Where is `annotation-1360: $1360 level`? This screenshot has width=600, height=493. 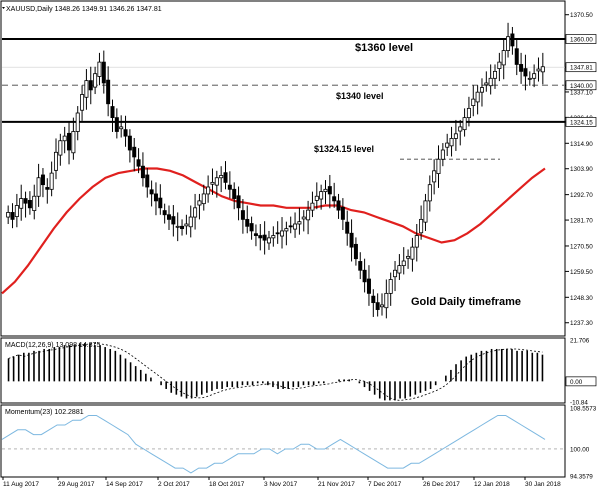 annotation-1360: $1360 level is located at coordinates (384, 48).